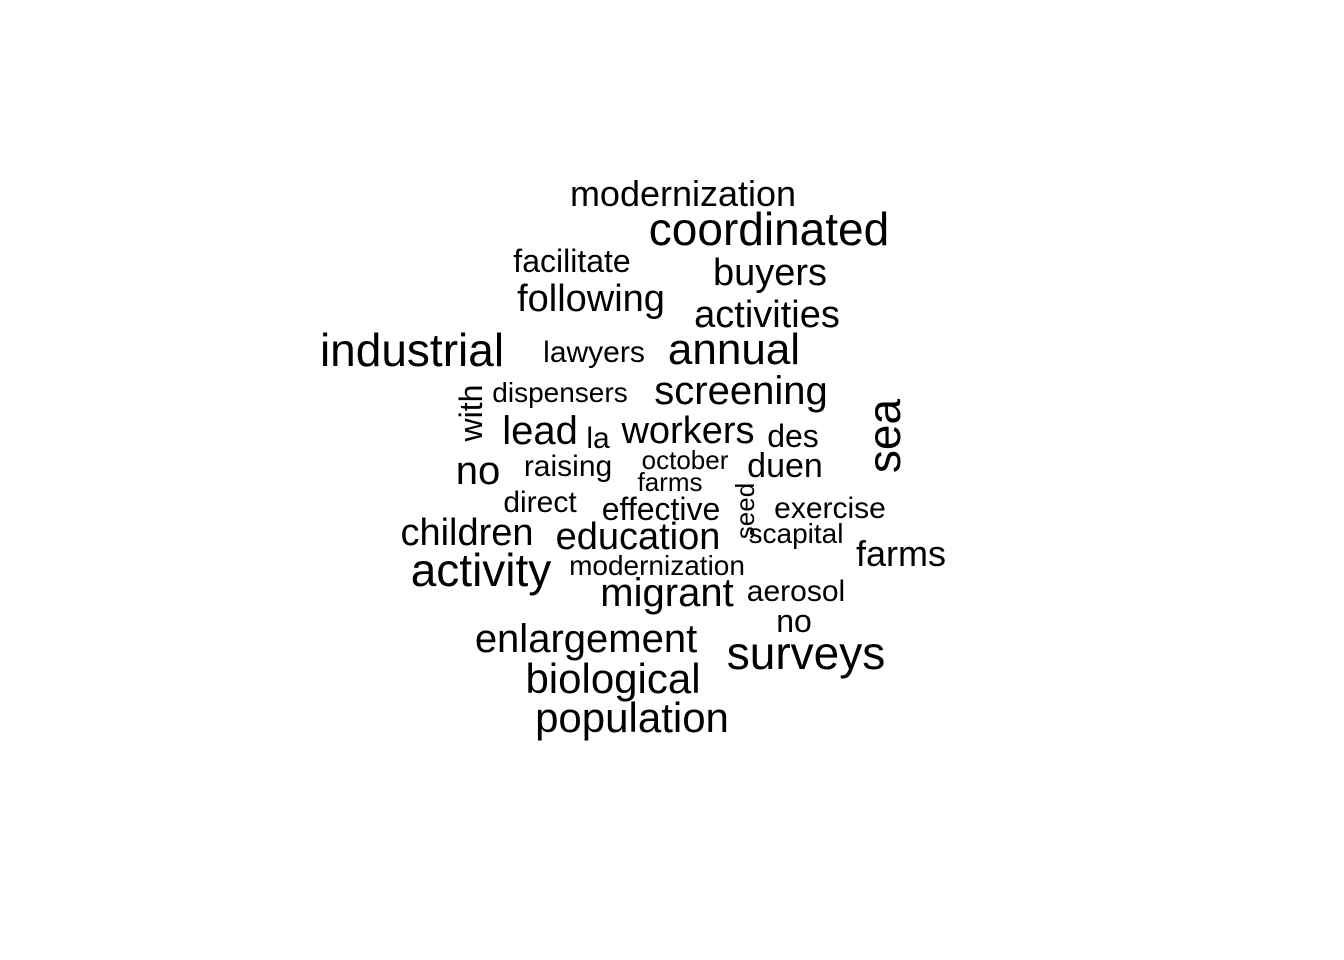 The width and height of the screenshot is (1344, 960). What do you see at coordinates (638, 537) in the screenshot?
I see `word-education: education` at bounding box center [638, 537].